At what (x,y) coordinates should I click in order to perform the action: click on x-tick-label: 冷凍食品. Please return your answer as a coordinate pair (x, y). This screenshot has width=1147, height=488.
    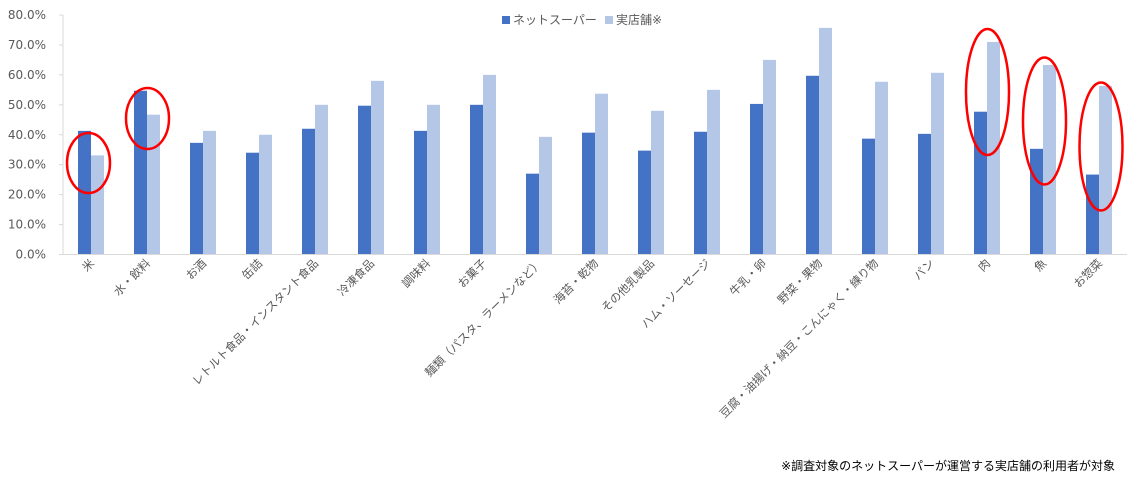
    Looking at the image, I should click on (356, 277).